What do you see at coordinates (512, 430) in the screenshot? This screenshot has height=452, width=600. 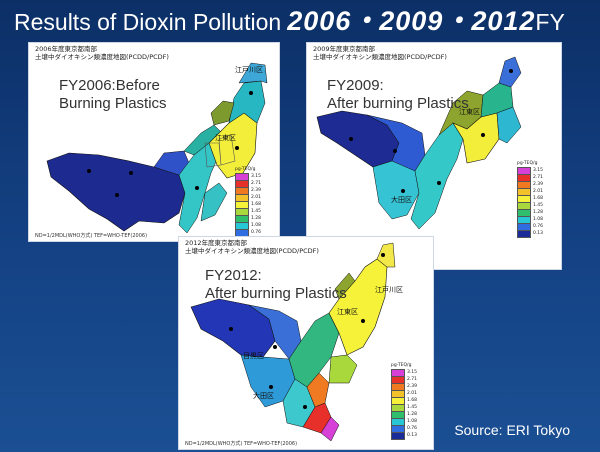 I see `source-credit: Source: ERI Tokyo` at bounding box center [512, 430].